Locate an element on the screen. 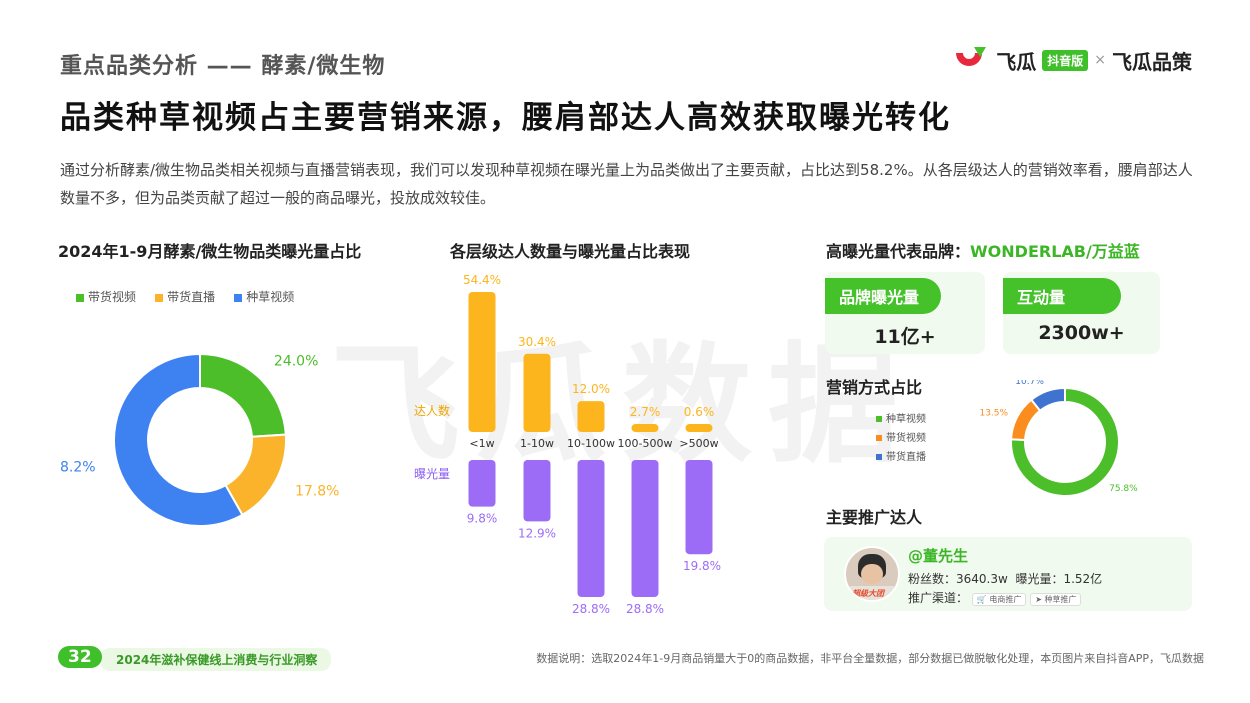 The image size is (1250, 703). promoter-channels: 推广渠道： 🛒 电商推广 ➤ 种草推广 is located at coordinates (995, 597).